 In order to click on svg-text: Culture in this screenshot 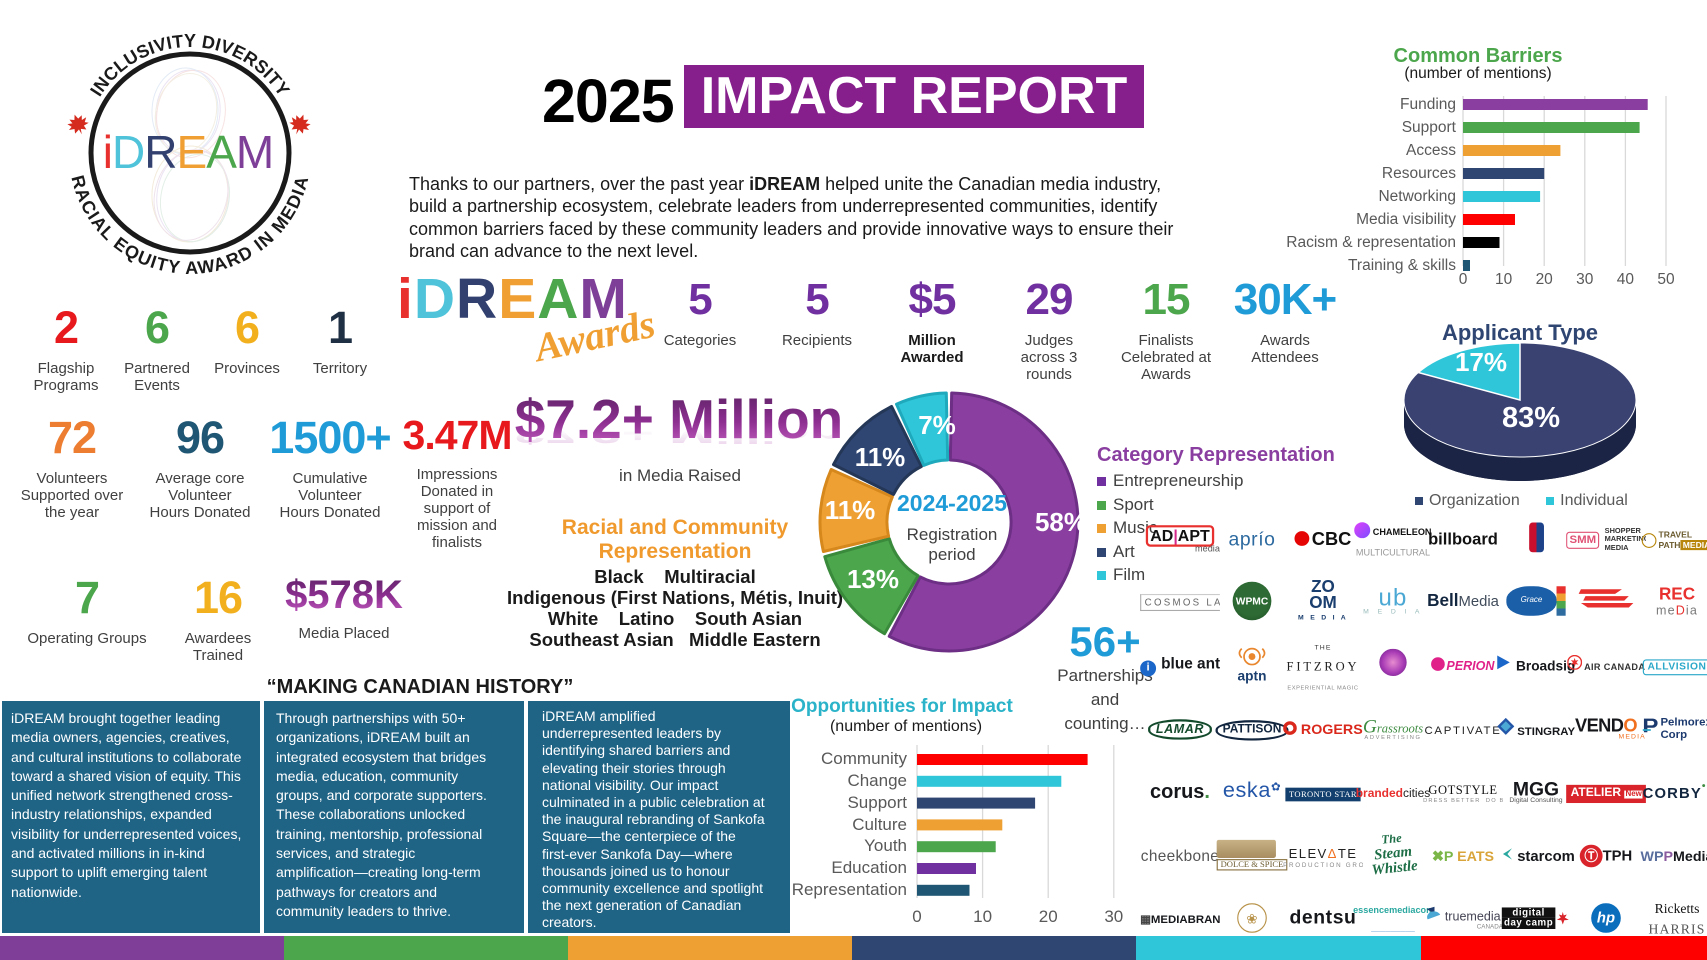, I will do `click(879, 824)`.